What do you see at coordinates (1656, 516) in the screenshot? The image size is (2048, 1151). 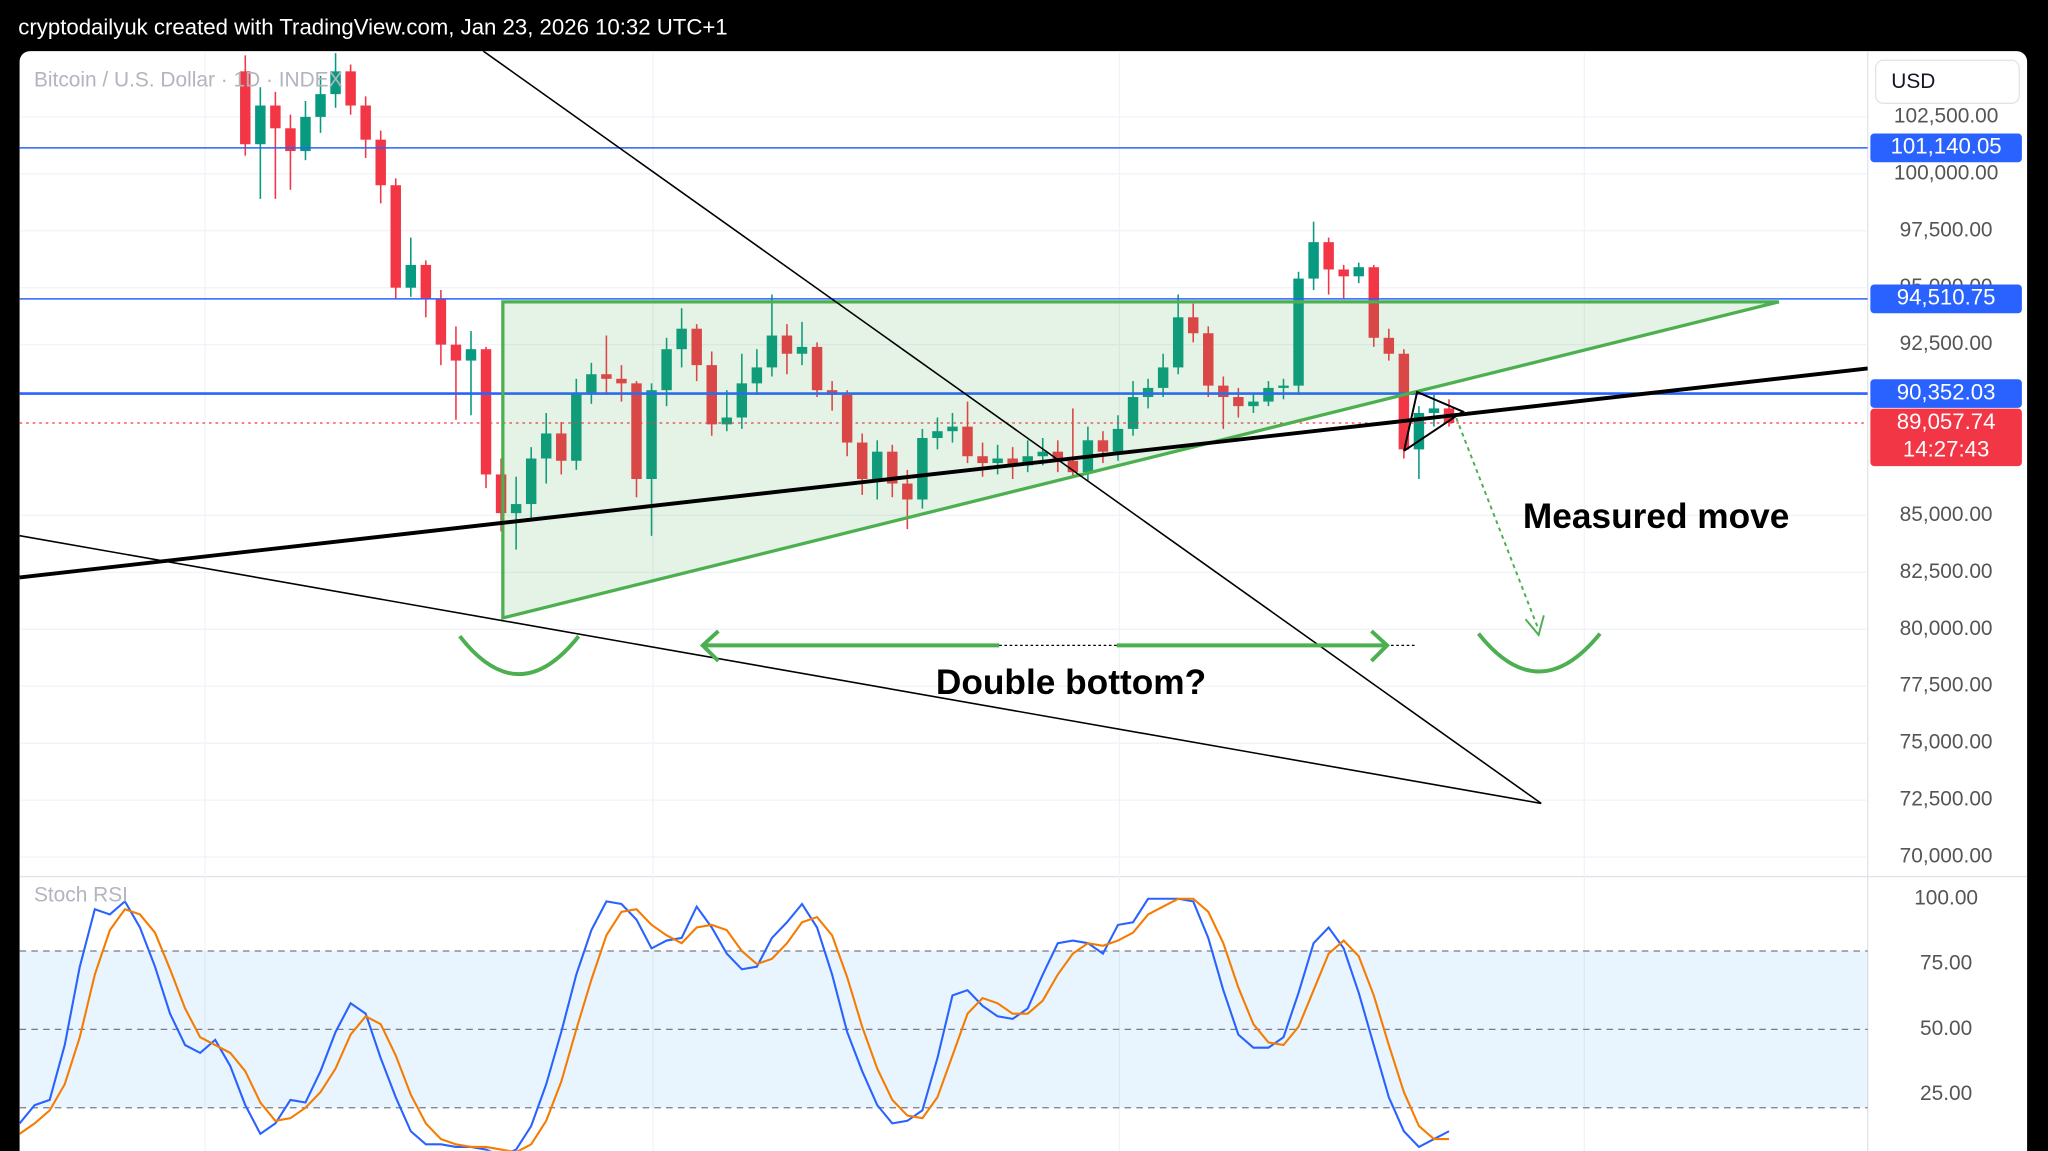 I see `annotation: Measured move` at bounding box center [1656, 516].